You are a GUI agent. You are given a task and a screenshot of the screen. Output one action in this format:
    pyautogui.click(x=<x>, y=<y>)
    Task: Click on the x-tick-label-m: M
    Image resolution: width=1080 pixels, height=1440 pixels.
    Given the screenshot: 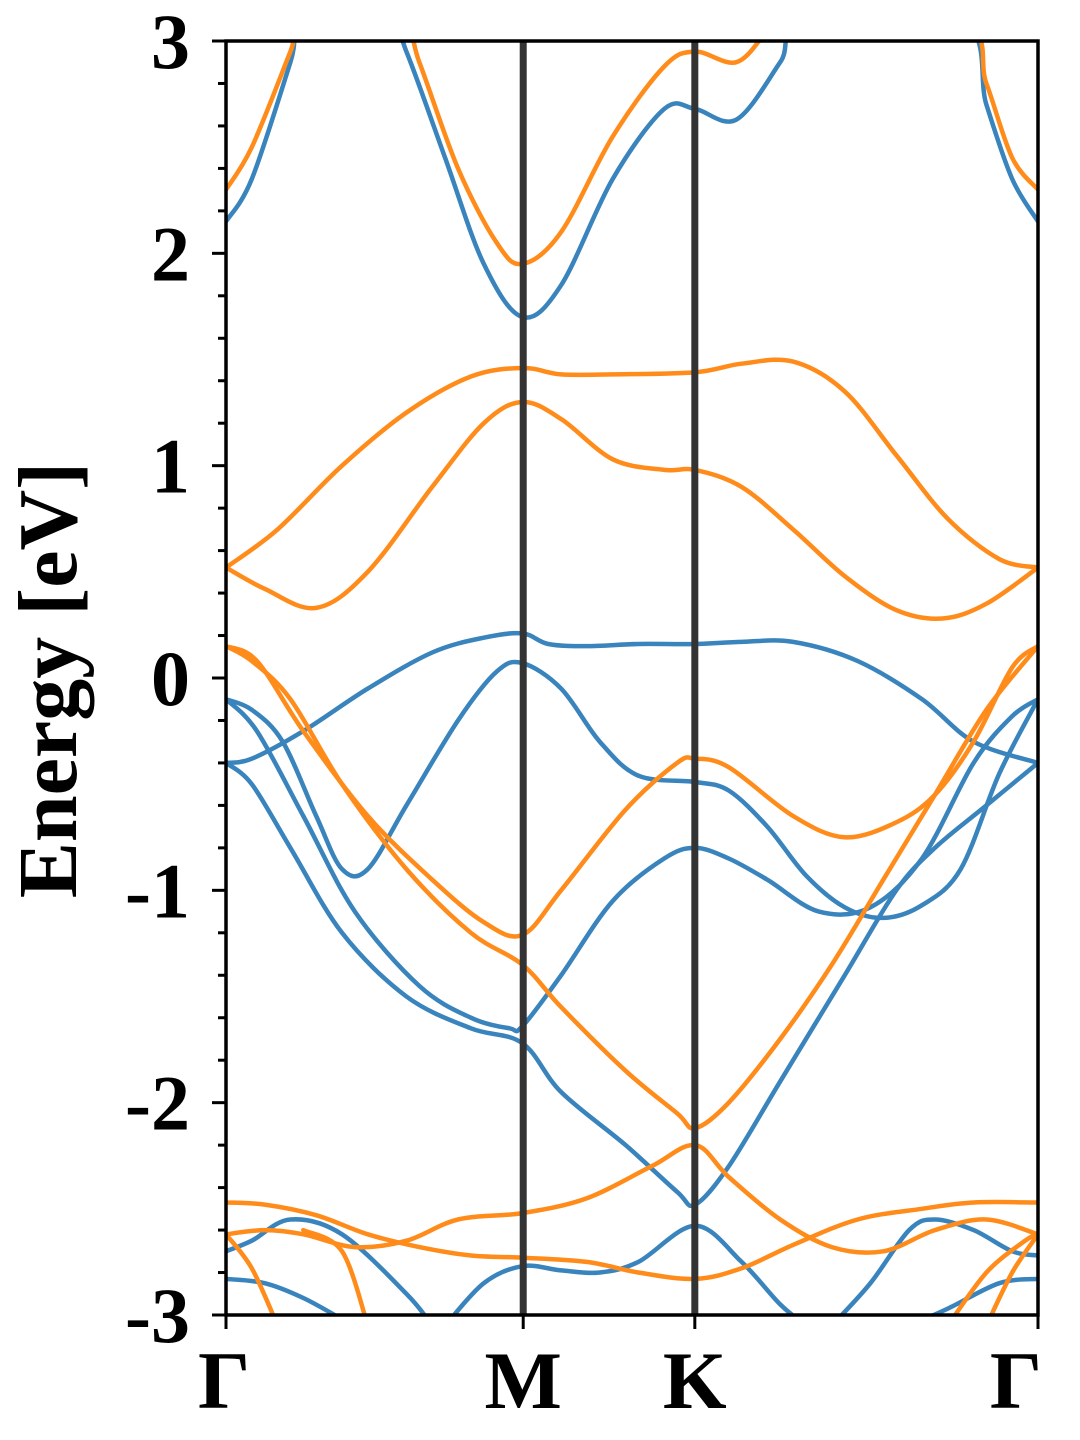 What is the action you would take?
    pyautogui.click(x=523, y=1380)
    